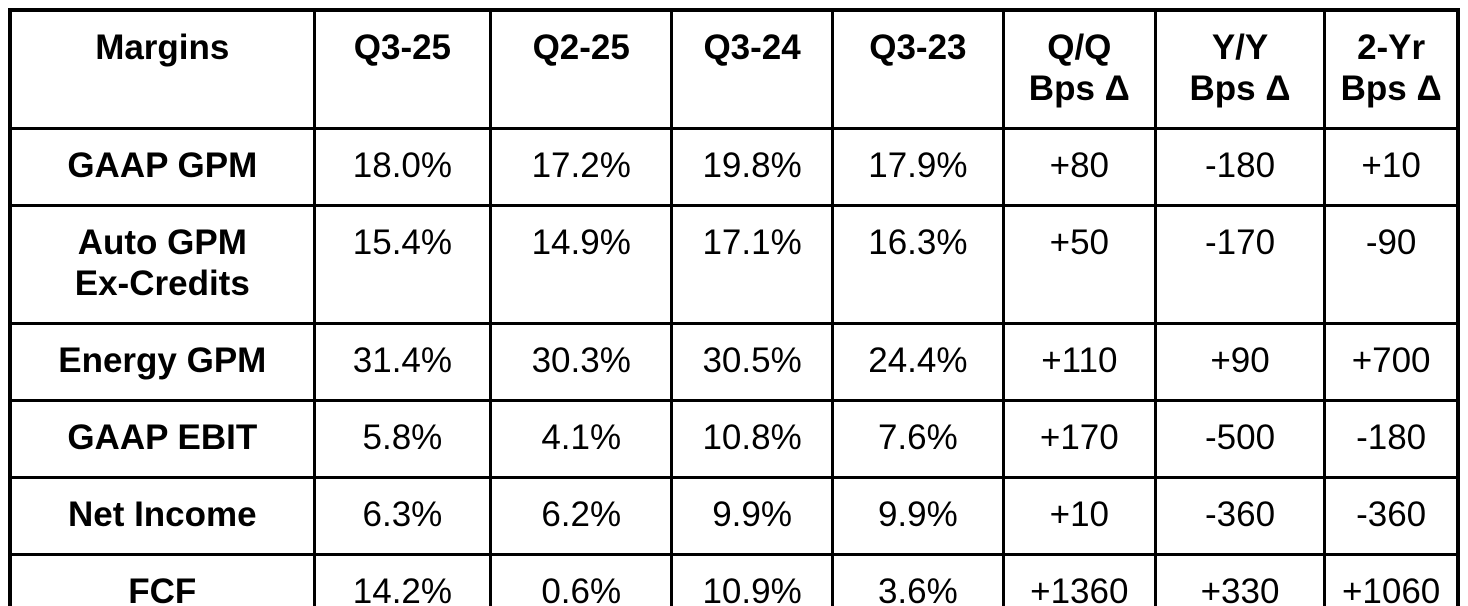 This screenshot has width=1468, height=606. What do you see at coordinates (581, 69) in the screenshot?
I see `column-header: Q2-25` at bounding box center [581, 69].